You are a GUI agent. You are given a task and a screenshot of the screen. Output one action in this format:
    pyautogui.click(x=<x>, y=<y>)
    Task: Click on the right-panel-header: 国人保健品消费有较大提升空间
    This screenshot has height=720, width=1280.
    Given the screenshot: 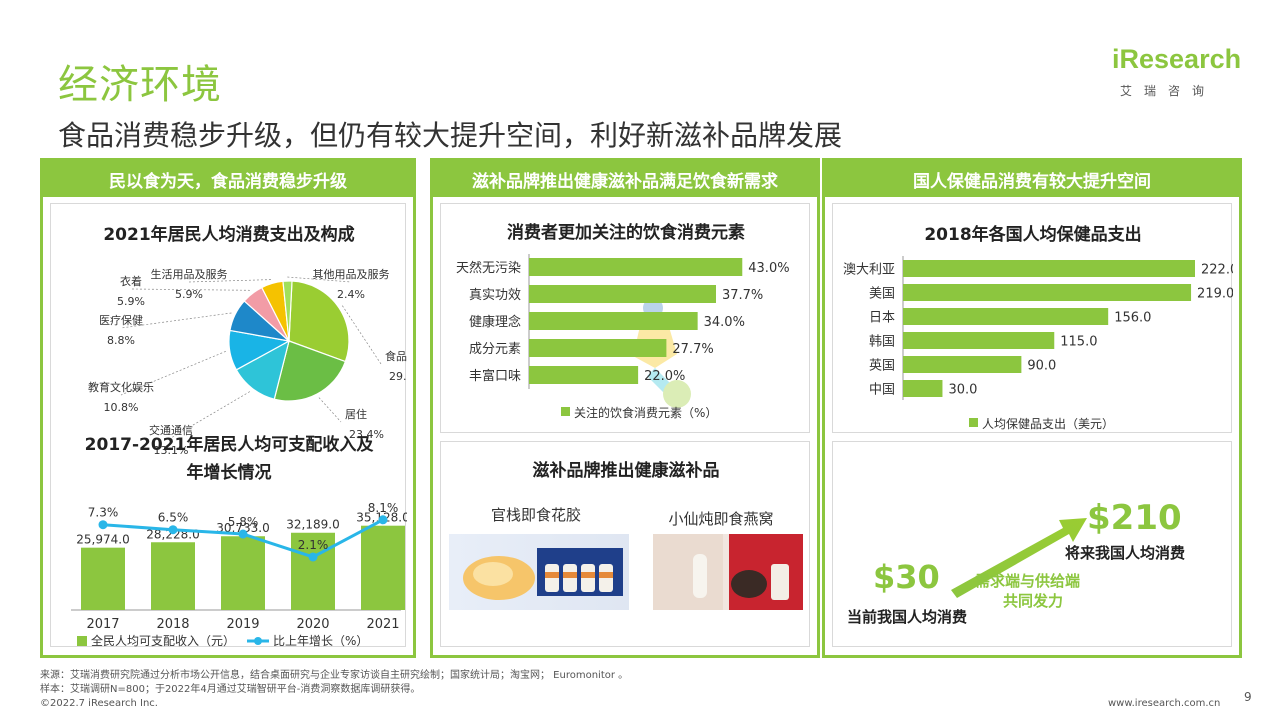 What is the action you would take?
    pyautogui.click(x=1032, y=179)
    